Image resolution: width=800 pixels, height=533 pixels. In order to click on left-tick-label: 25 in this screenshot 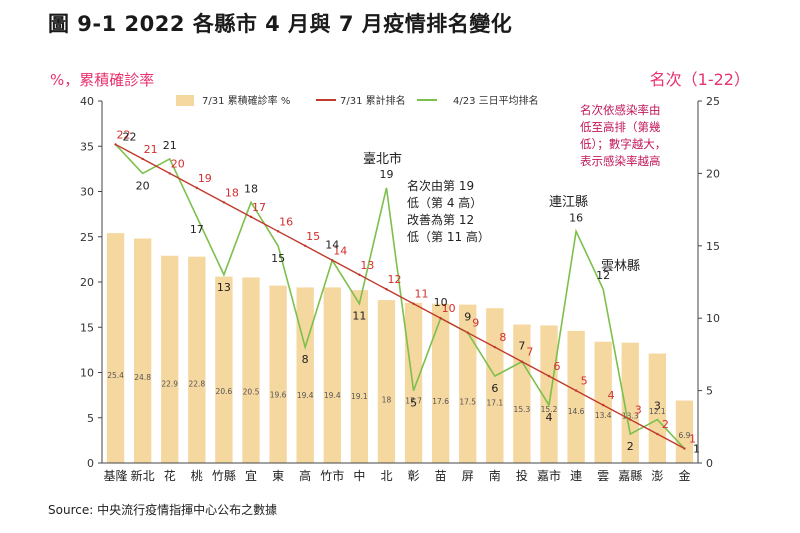, I will do `click(87, 237)`.